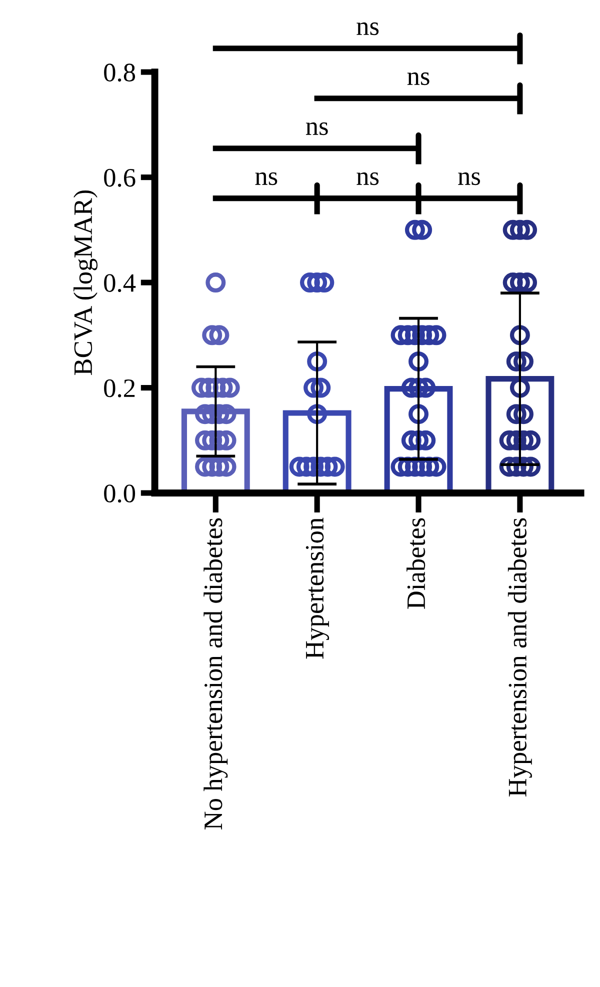 Image resolution: width=600 pixels, height=987 pixels. I want to click on y-tick-label: 0.0, so click(120, 493).